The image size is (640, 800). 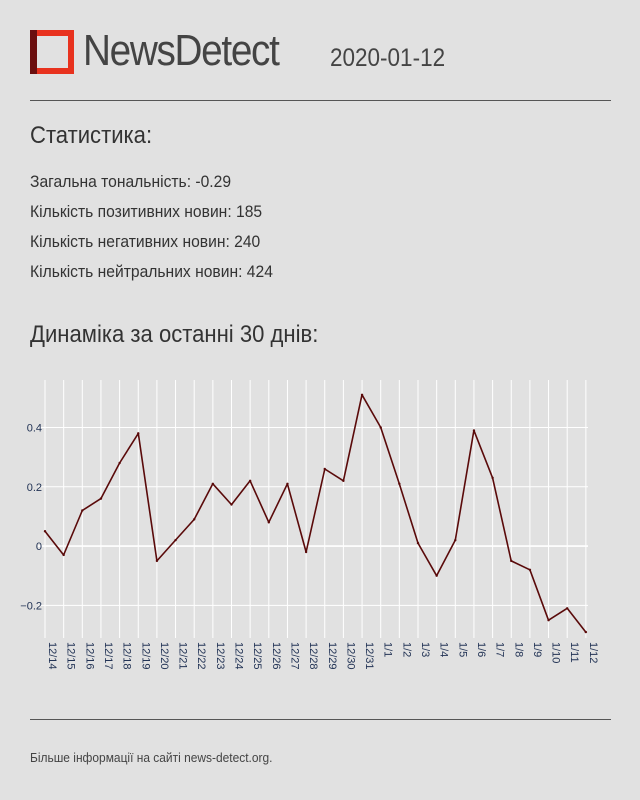 I want to click on stat-negative: Кількість негативних новин: 240, so click(x=145, y=241).